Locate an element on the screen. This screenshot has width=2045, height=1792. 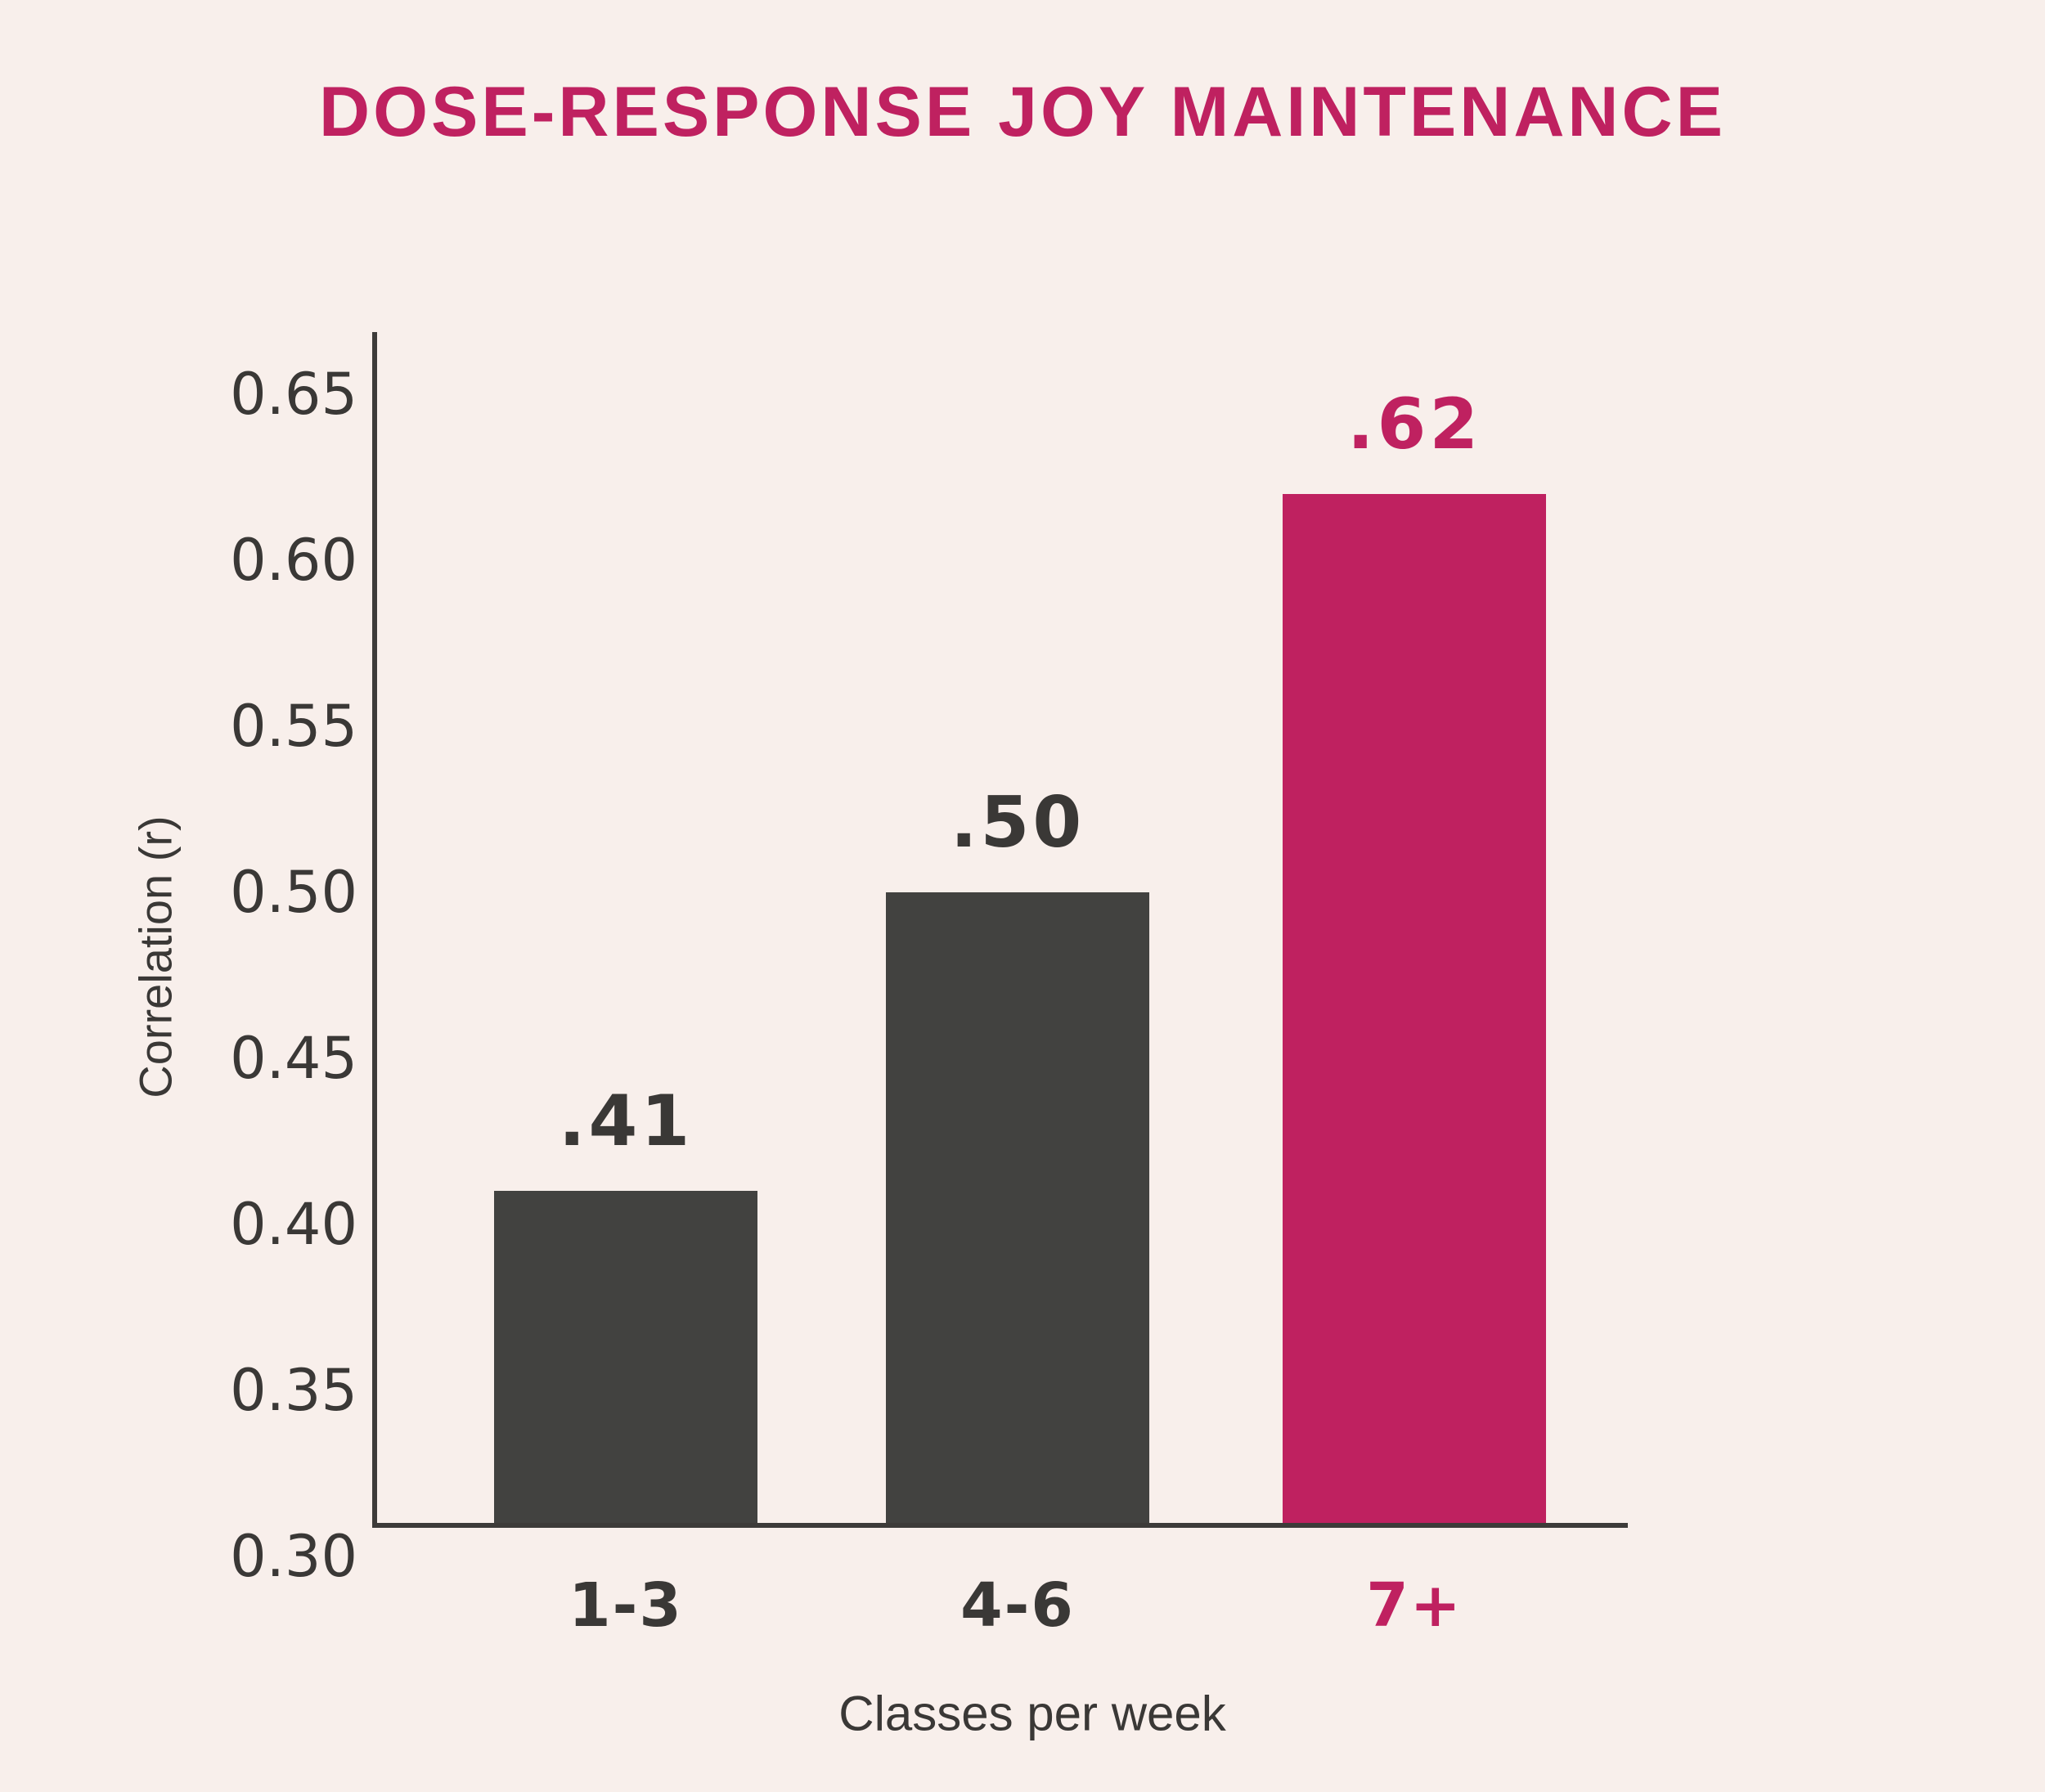
x-axis-line is located at coordinates (1000, 1525).